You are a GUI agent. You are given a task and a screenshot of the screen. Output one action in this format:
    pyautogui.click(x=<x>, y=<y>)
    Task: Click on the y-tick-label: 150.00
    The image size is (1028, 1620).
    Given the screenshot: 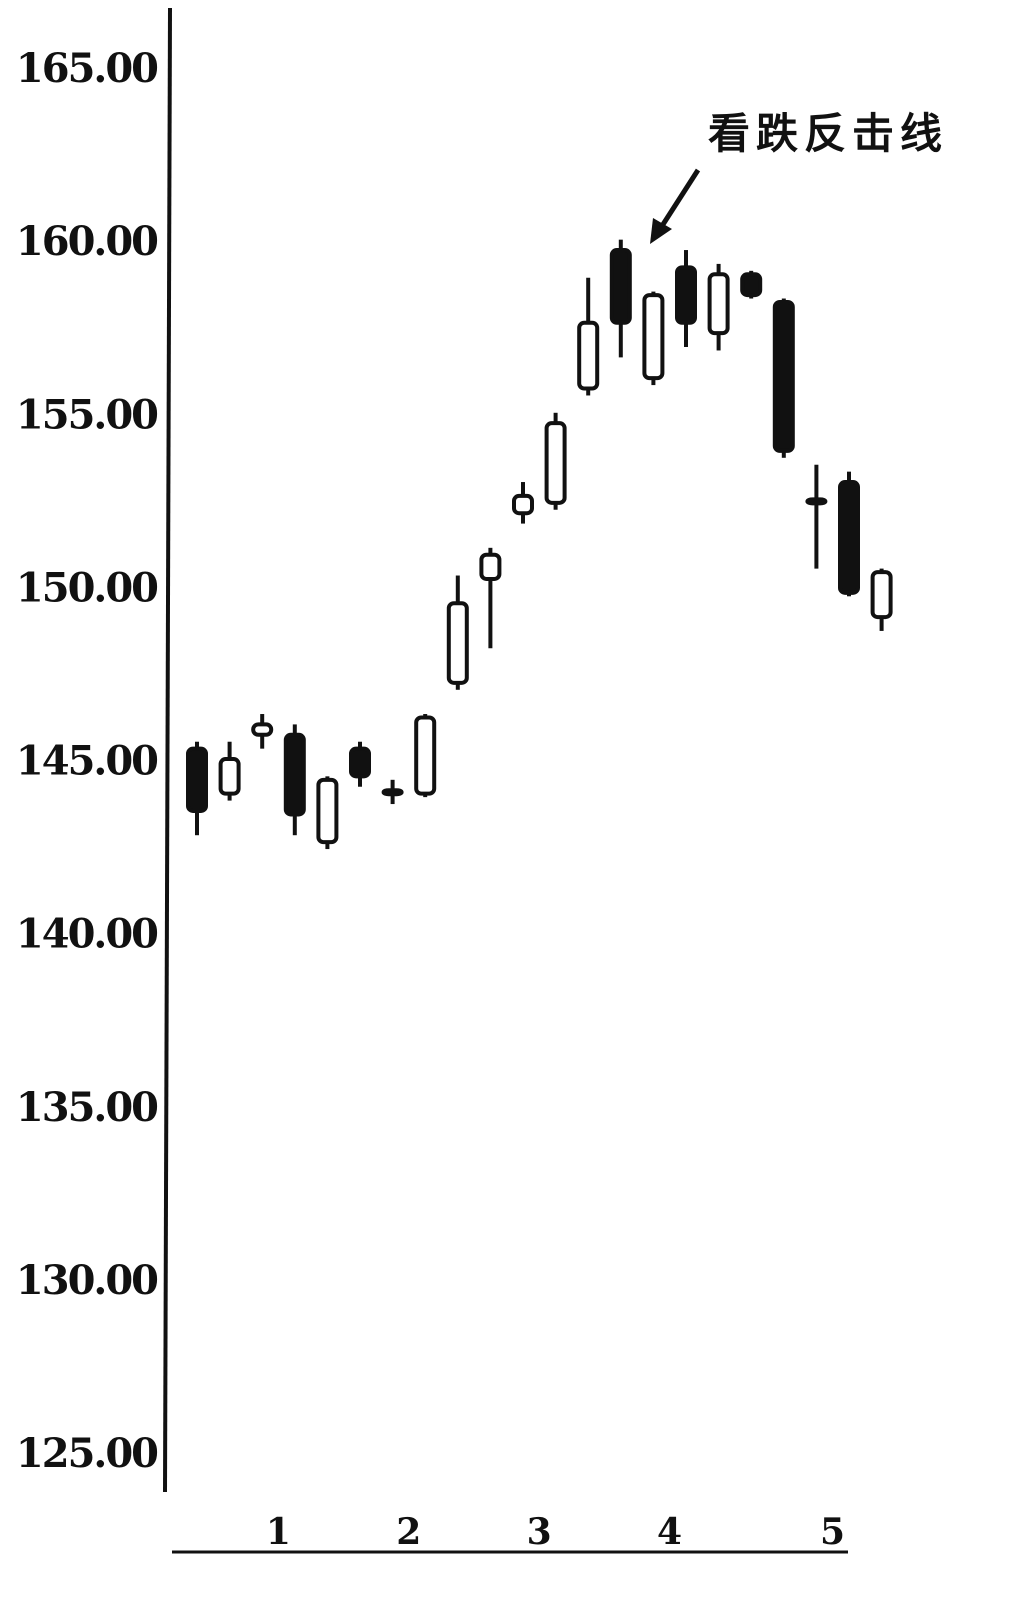 What is the action you would take?
    pyautogui.click(x=86, y=587)
    